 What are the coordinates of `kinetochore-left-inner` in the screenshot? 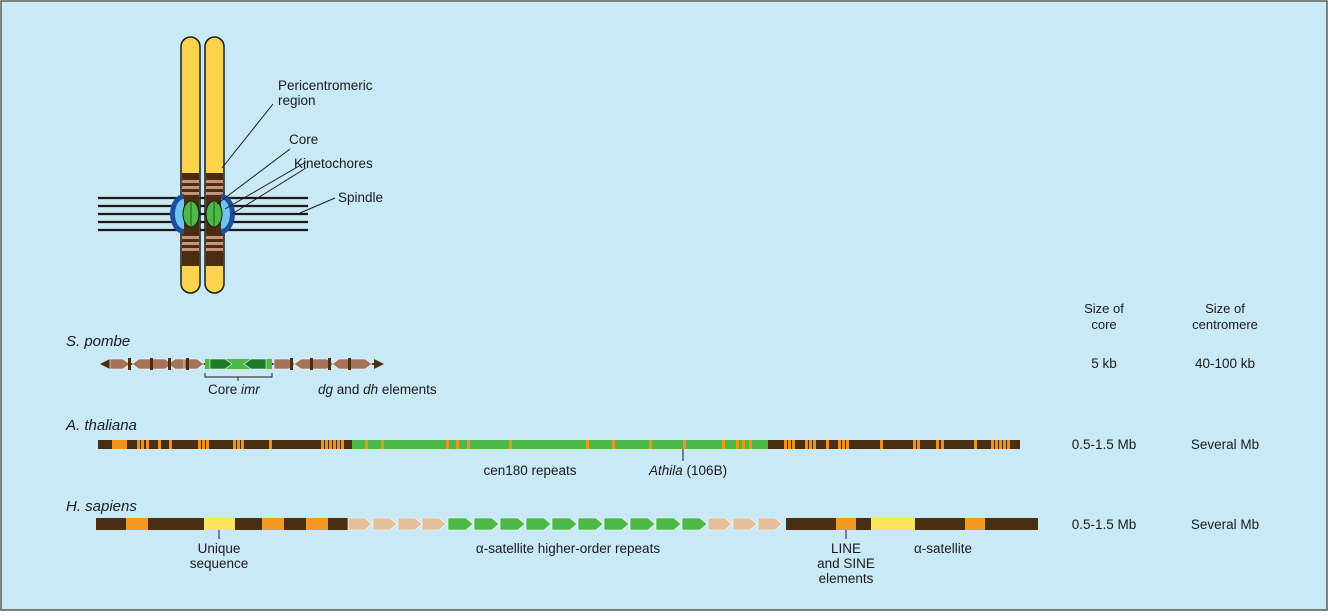 It's located at (179, 214).